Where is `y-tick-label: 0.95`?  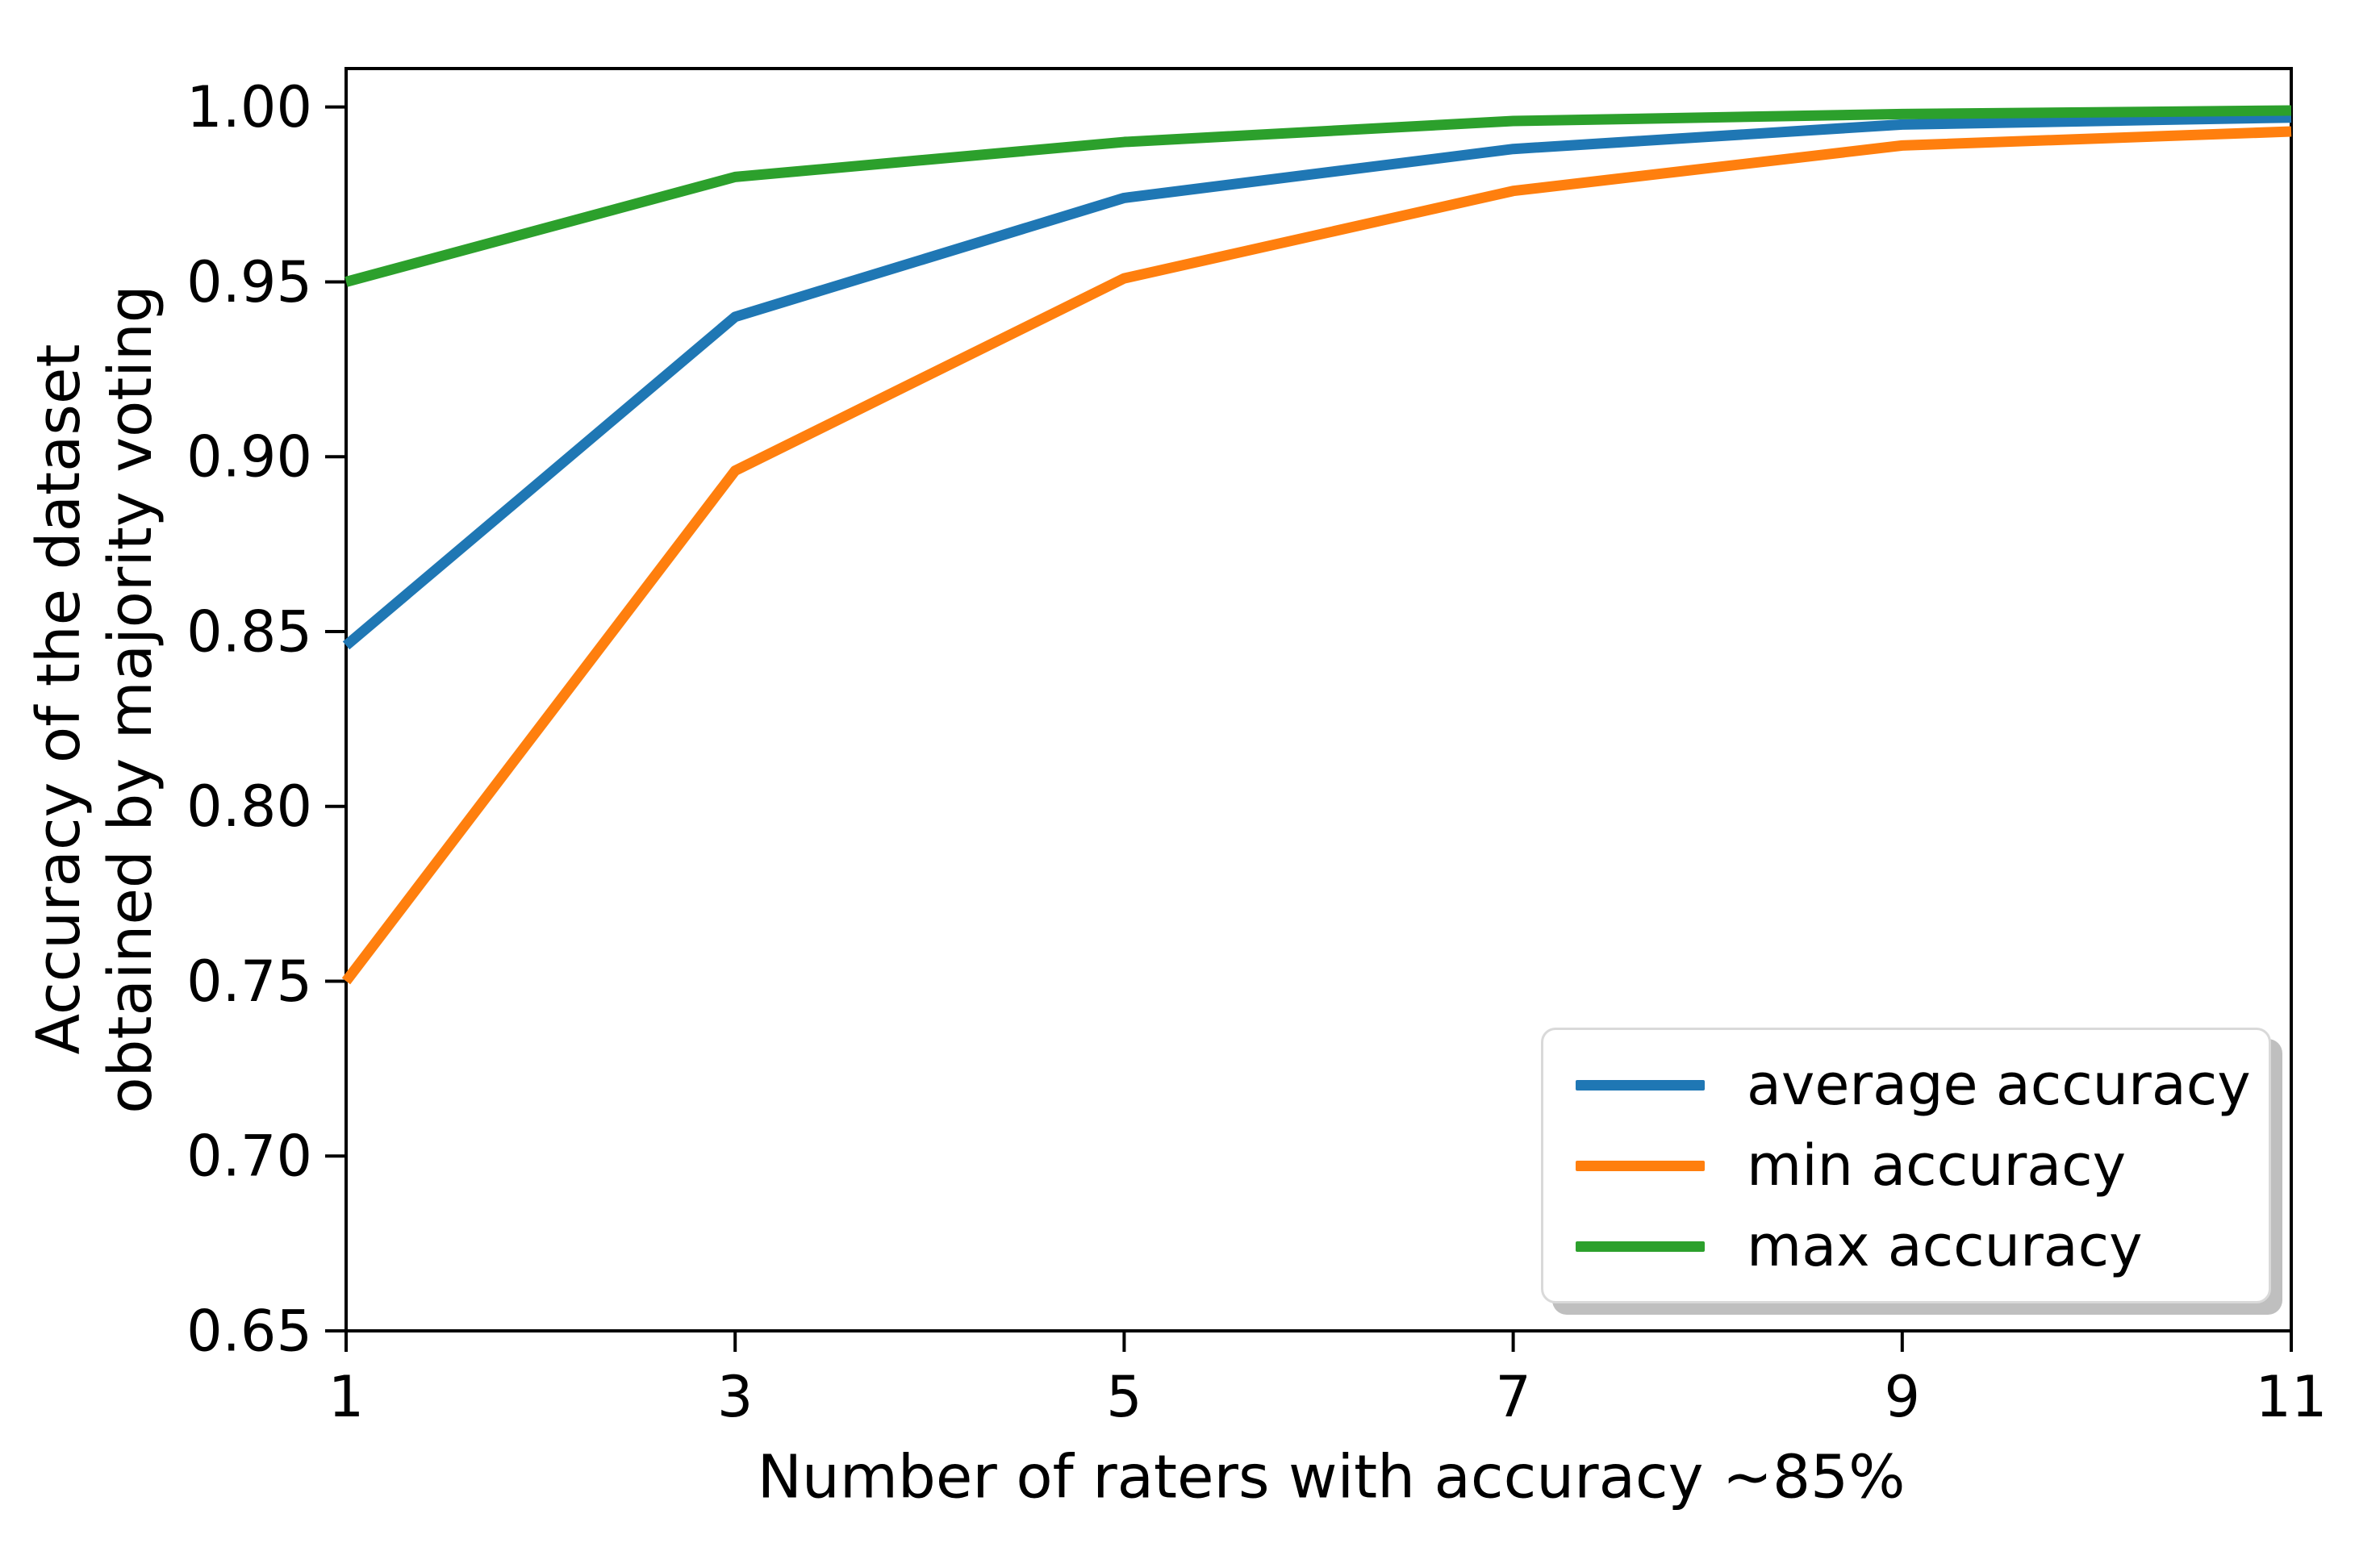
y-tick-label: 0.95 is located at coordinates (249, 282).